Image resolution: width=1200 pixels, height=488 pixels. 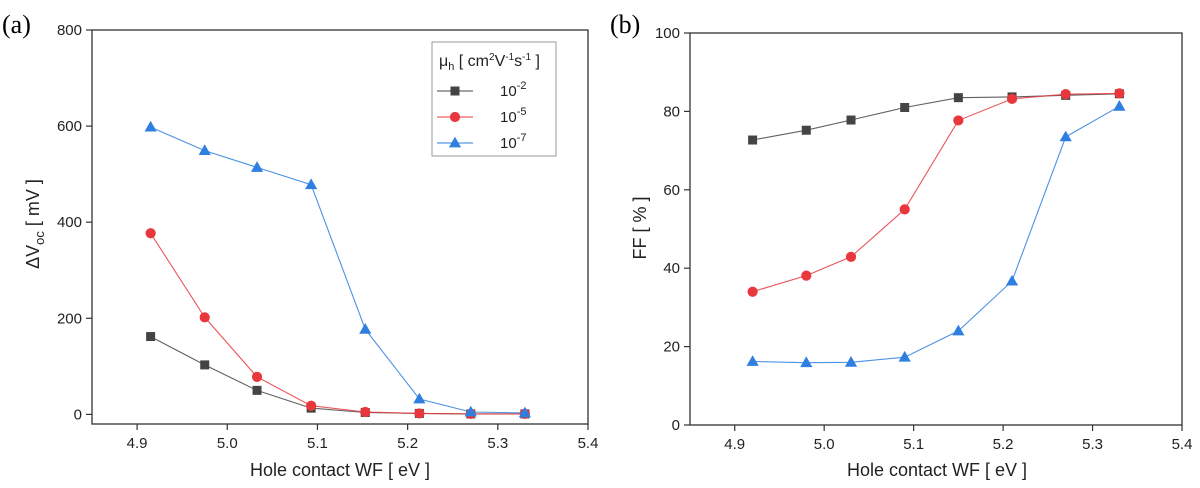 I want to click on panel-b-y-tick-label: 20, so click(x=671, y=347).